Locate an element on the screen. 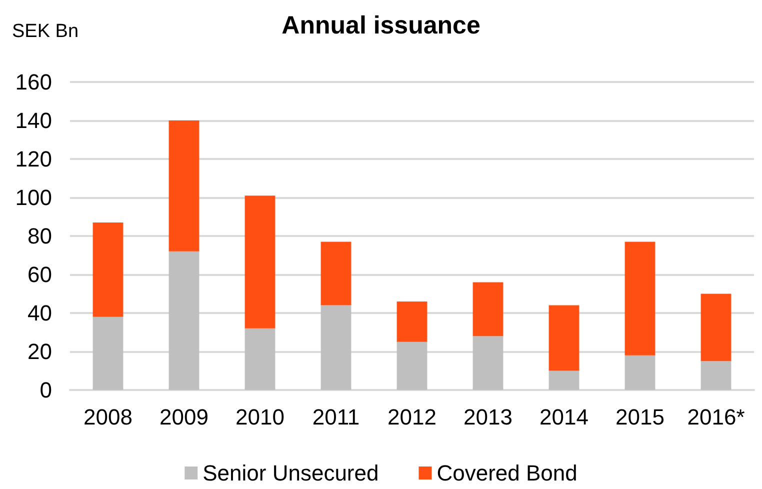  y-tick-label: 0 is located at coordinates (46, 390).